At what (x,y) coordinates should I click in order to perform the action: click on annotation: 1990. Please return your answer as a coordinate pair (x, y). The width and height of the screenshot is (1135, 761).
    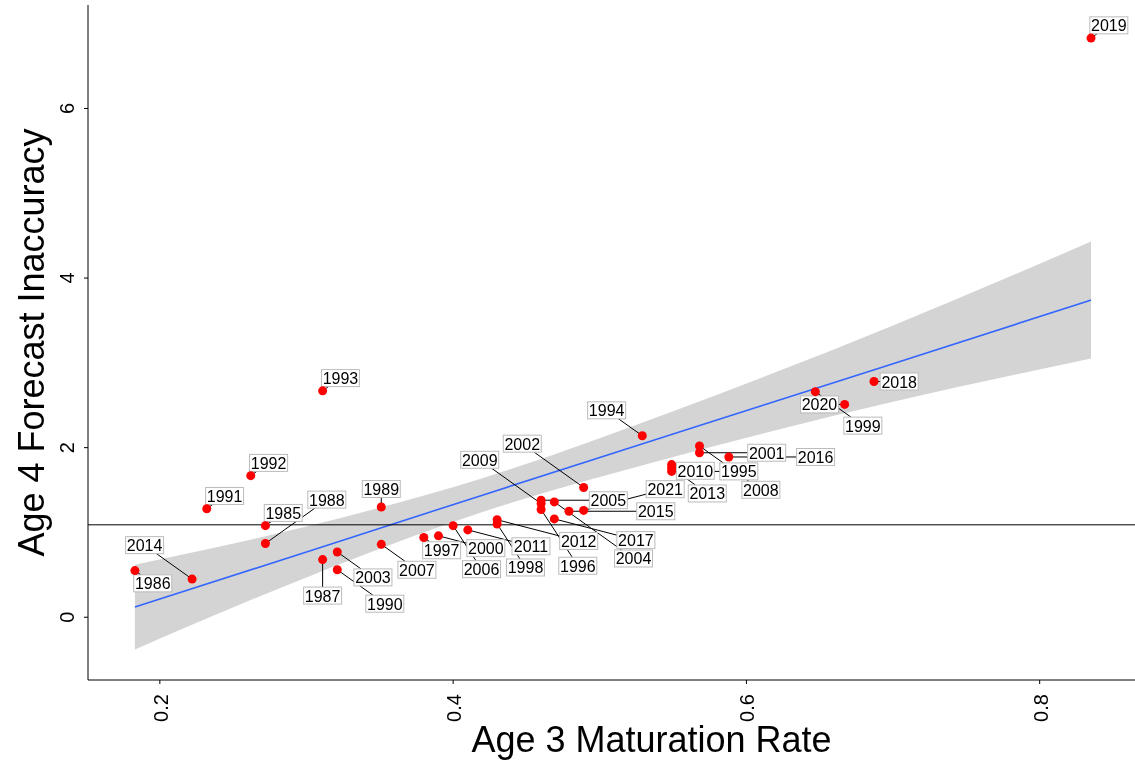
    Looking at the image, I should click on (385, 604).